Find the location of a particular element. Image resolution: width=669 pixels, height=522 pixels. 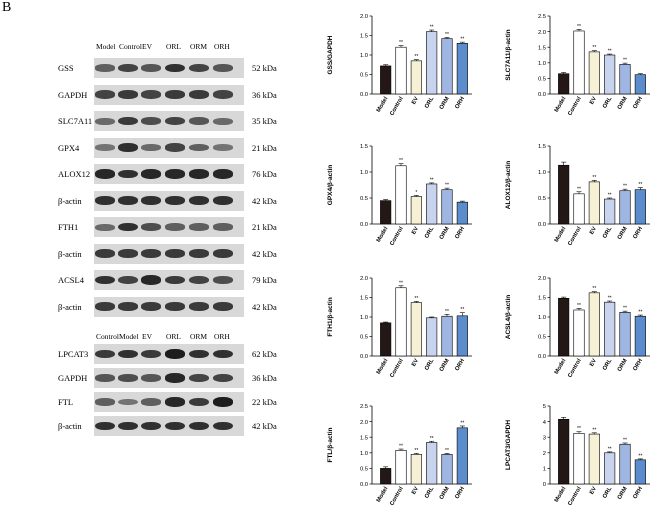

blot-kda-label: 35 kDa is located at coordinates (264, 121).